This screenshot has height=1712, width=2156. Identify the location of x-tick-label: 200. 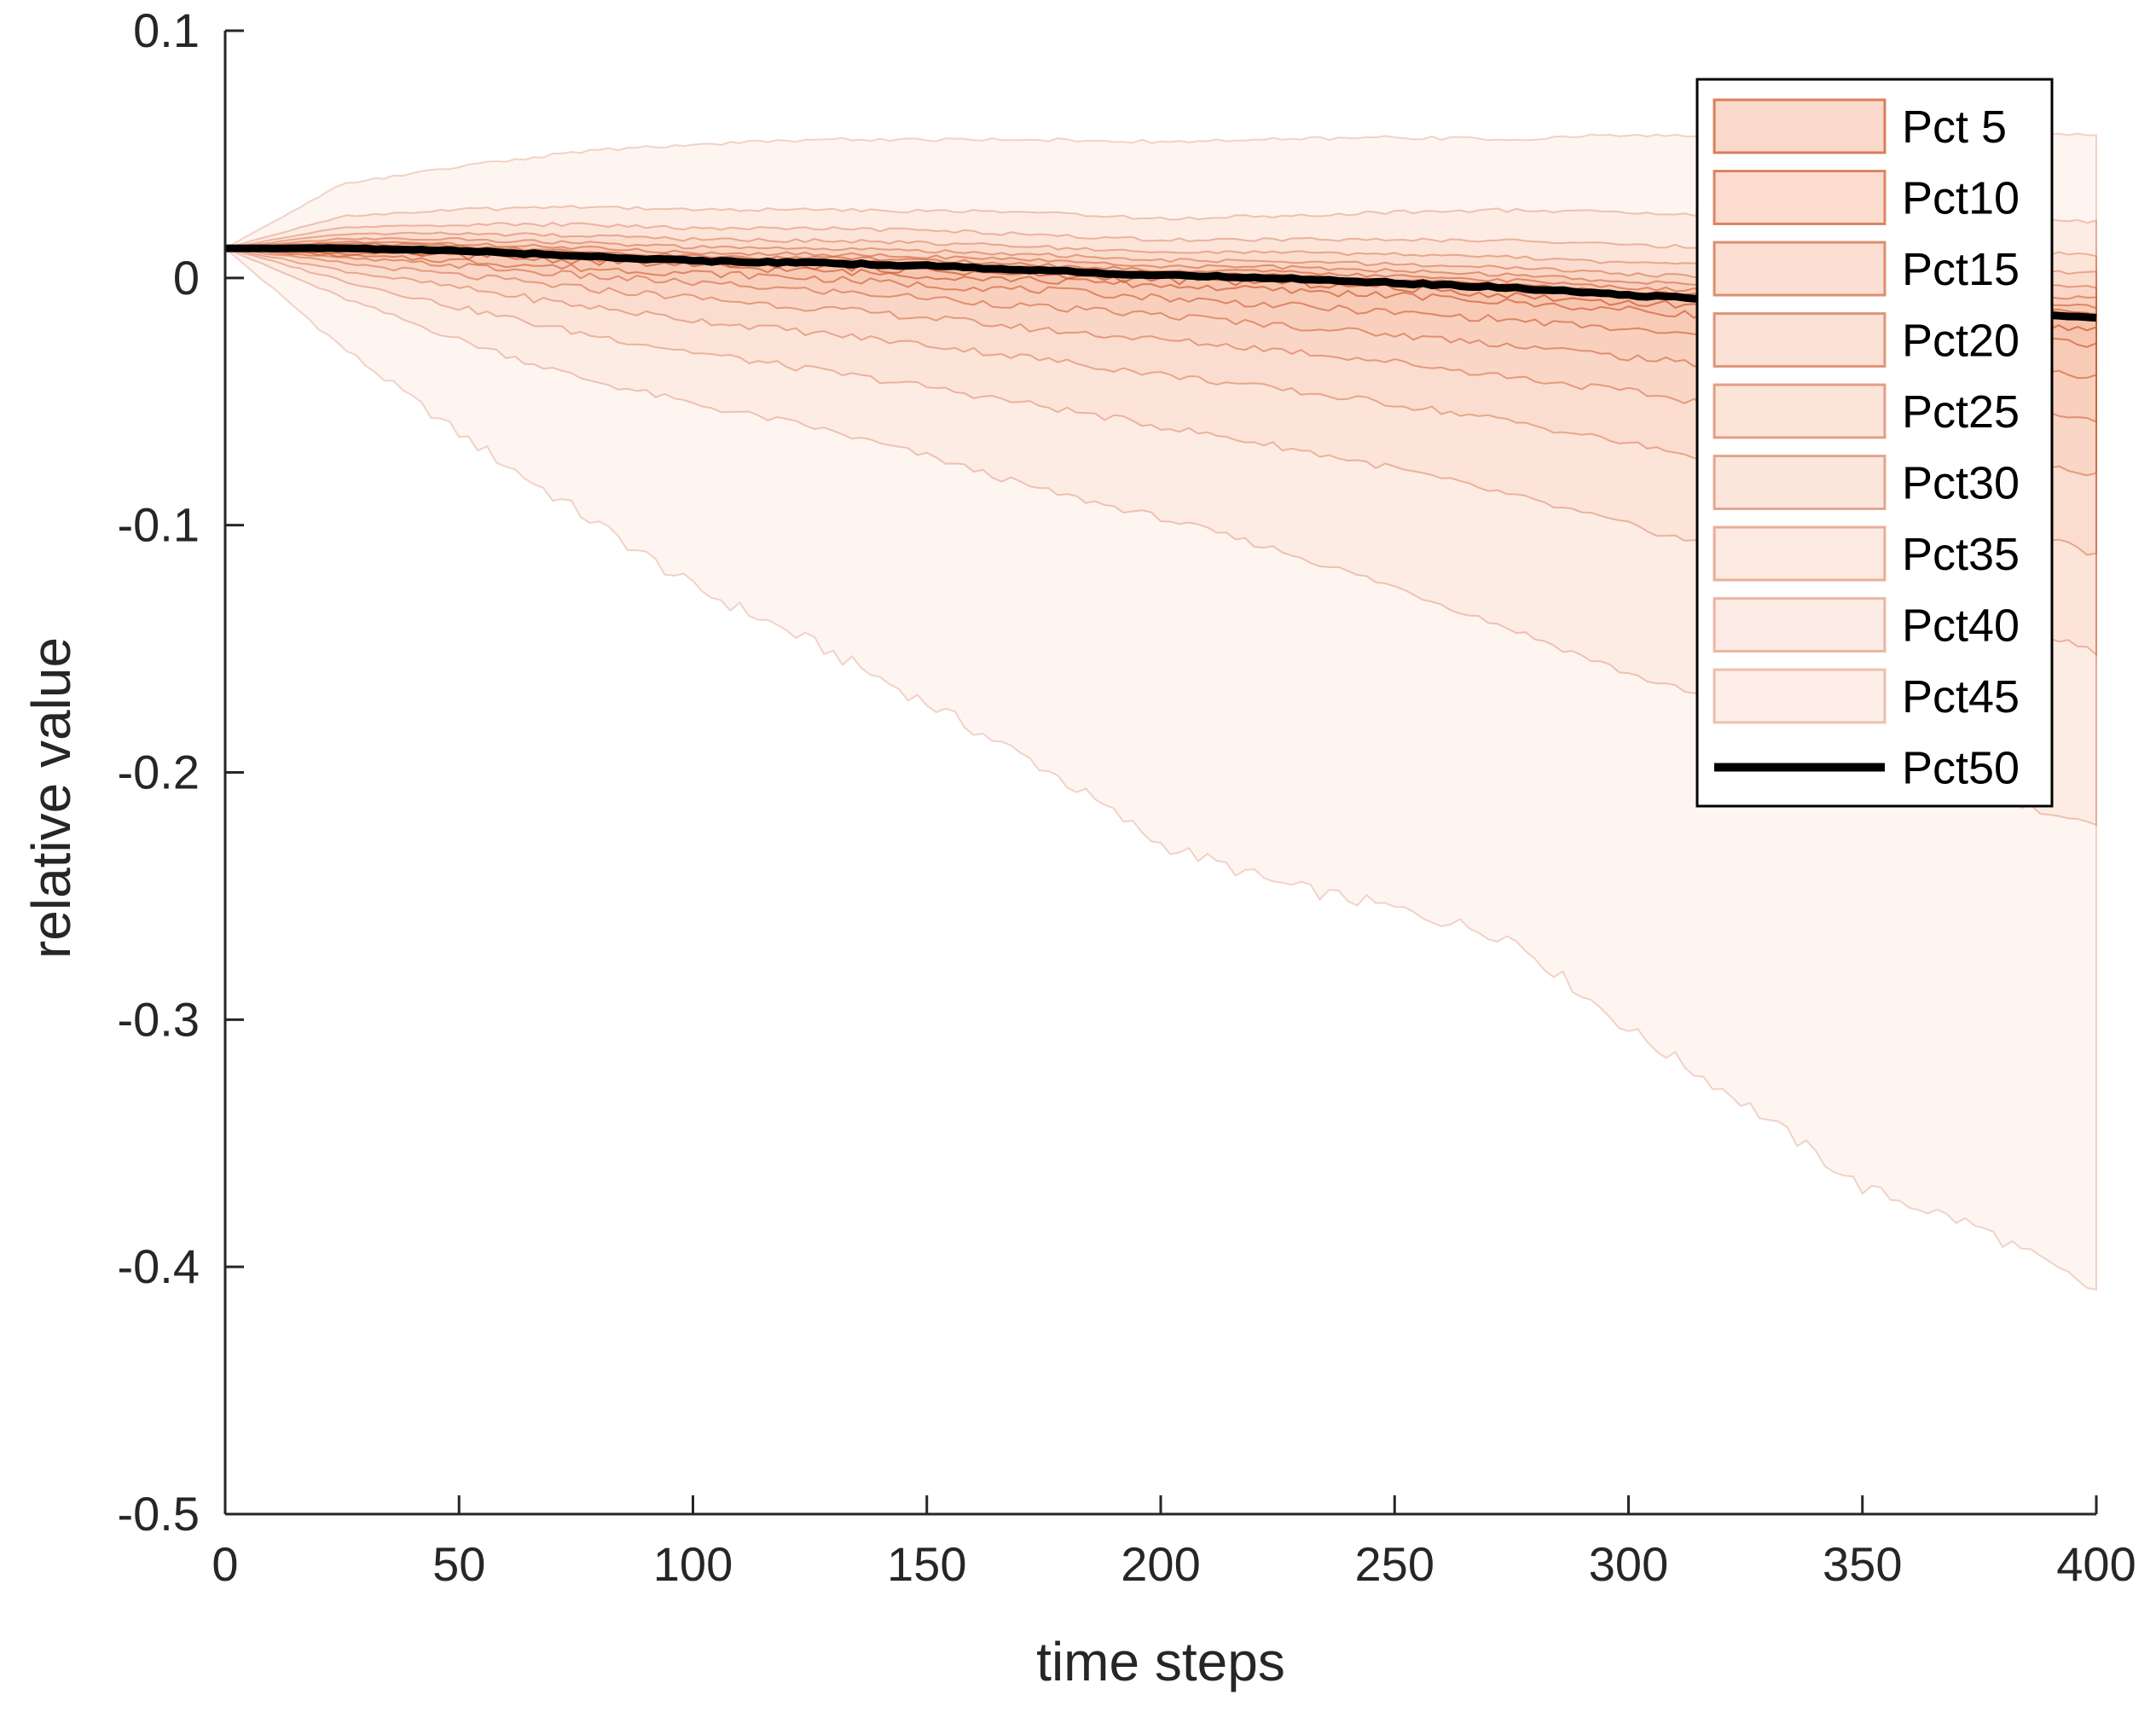
(1160, 1564).